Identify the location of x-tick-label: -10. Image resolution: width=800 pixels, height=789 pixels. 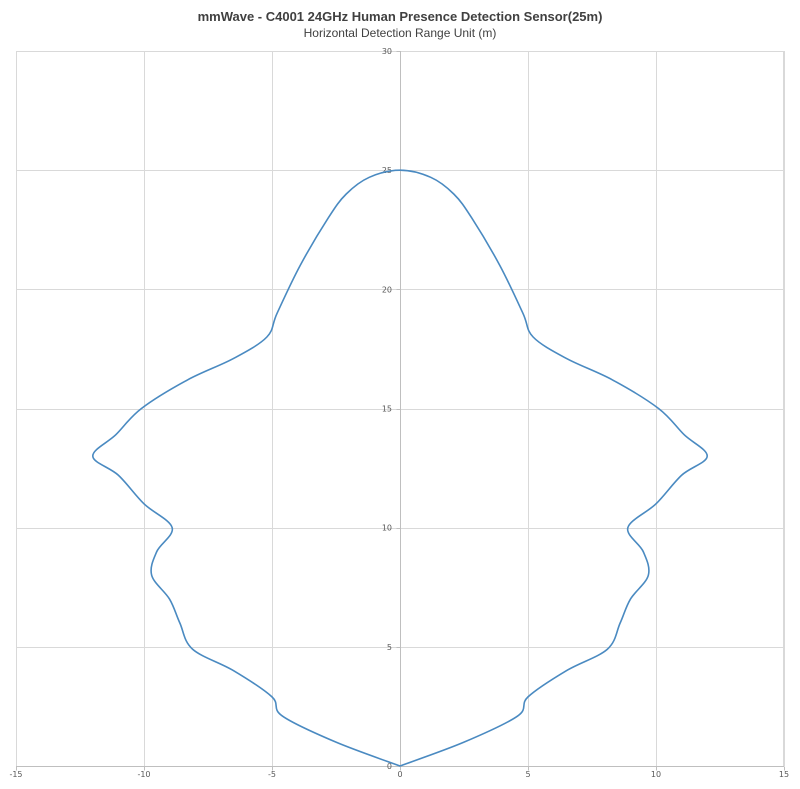
(143, 774).